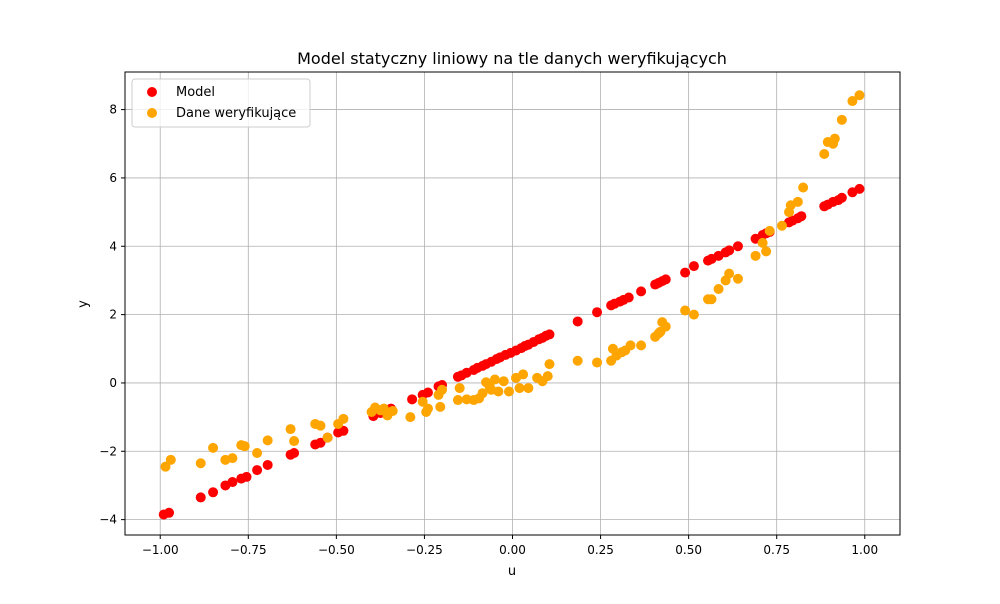 This screenshot has height=604, width=1000. Describe the element at coordinates (688, 550) in the screenshot. I see `x-tick-label: 0.50` at that location.